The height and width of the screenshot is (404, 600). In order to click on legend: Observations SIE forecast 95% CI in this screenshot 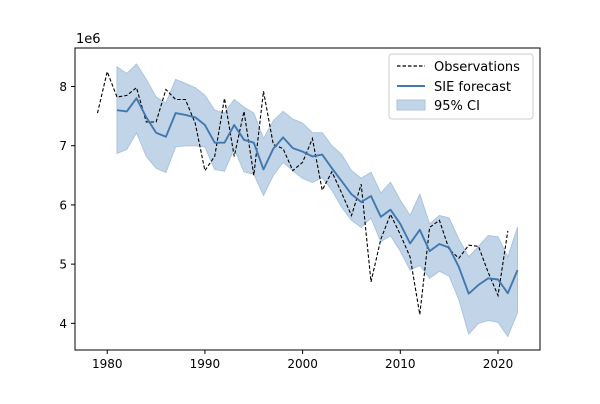, I will do `click(461, 86)`.